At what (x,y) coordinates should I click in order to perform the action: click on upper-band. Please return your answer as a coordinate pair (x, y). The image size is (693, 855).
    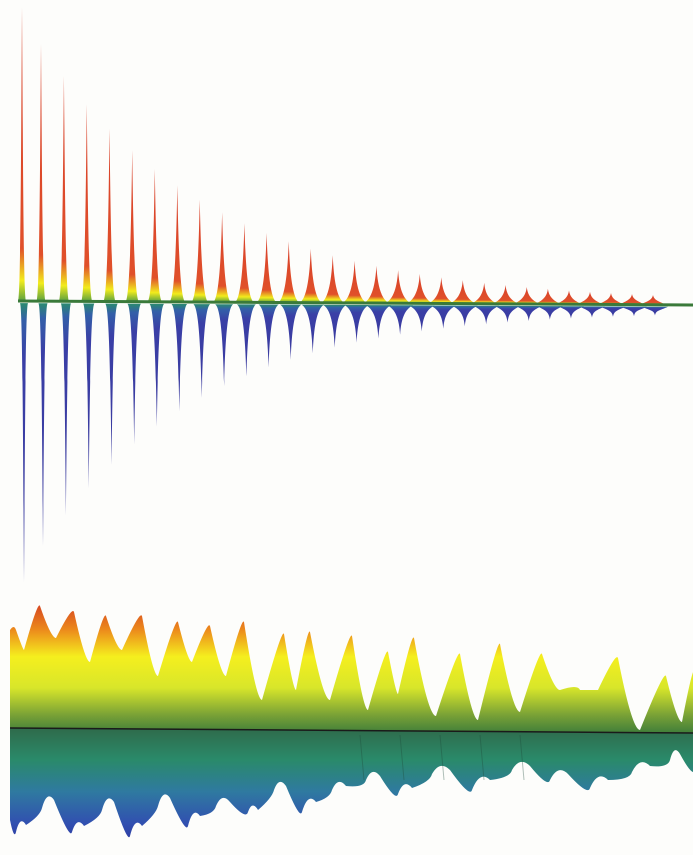
    Looking at the image, I should click on (351, 669).